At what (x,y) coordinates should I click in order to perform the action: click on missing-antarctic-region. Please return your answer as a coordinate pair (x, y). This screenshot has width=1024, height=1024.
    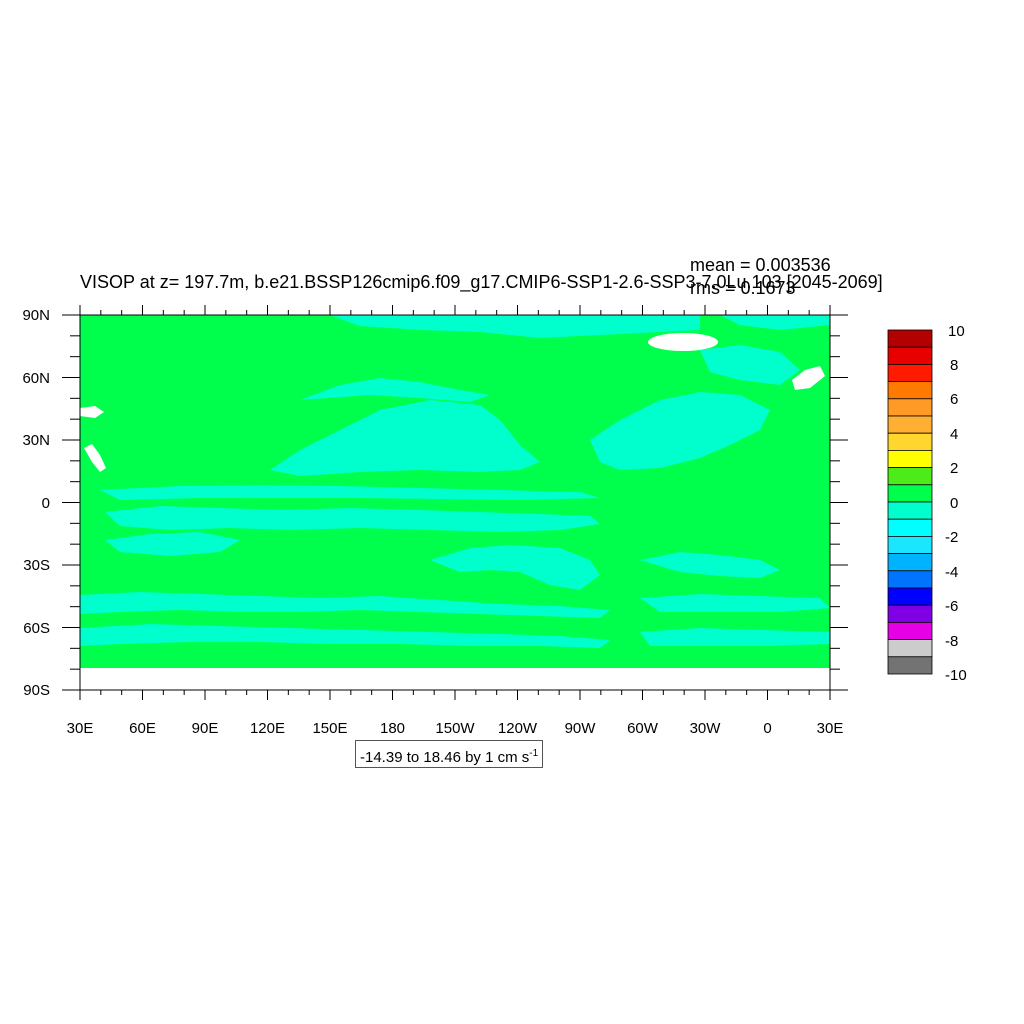
    Looking at the image, I should click on (455, 679).